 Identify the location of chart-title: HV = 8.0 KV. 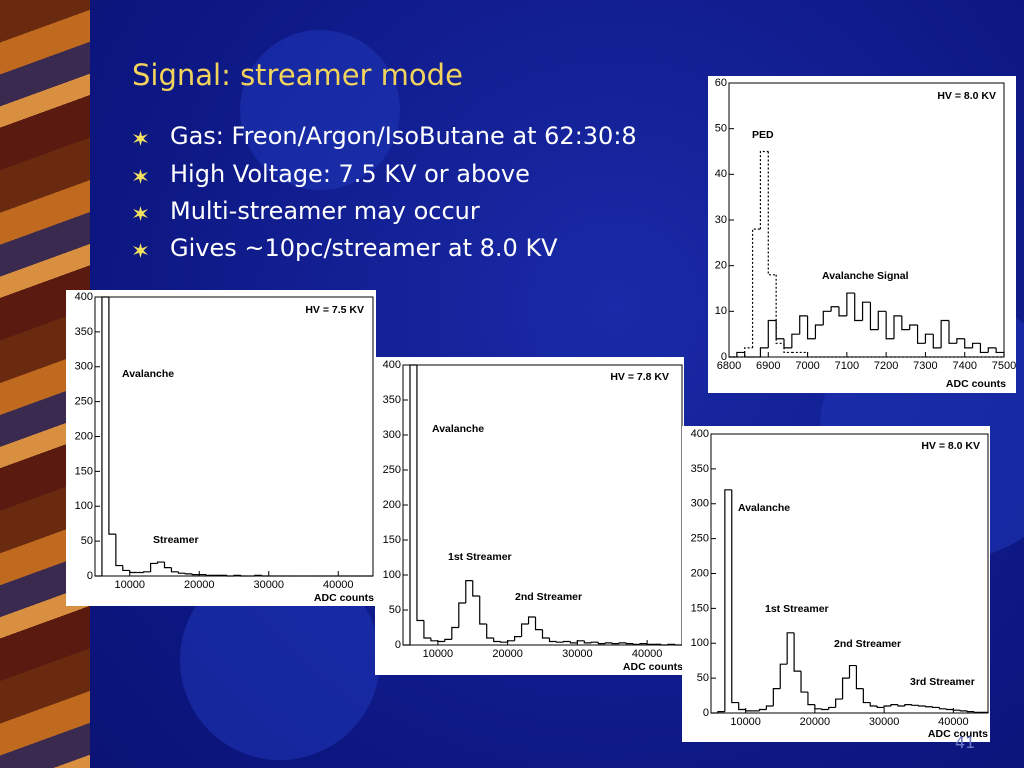
(950, 446).